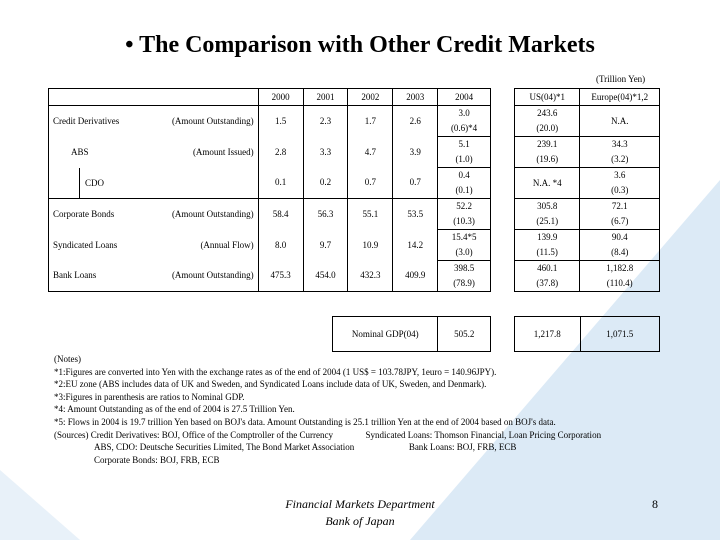 This screenshot has width=720, height=540. What do you see at coordinates (415, 152) in the screenshot?
I see `cell-value: 3.9` at bounding box center [415, 152].